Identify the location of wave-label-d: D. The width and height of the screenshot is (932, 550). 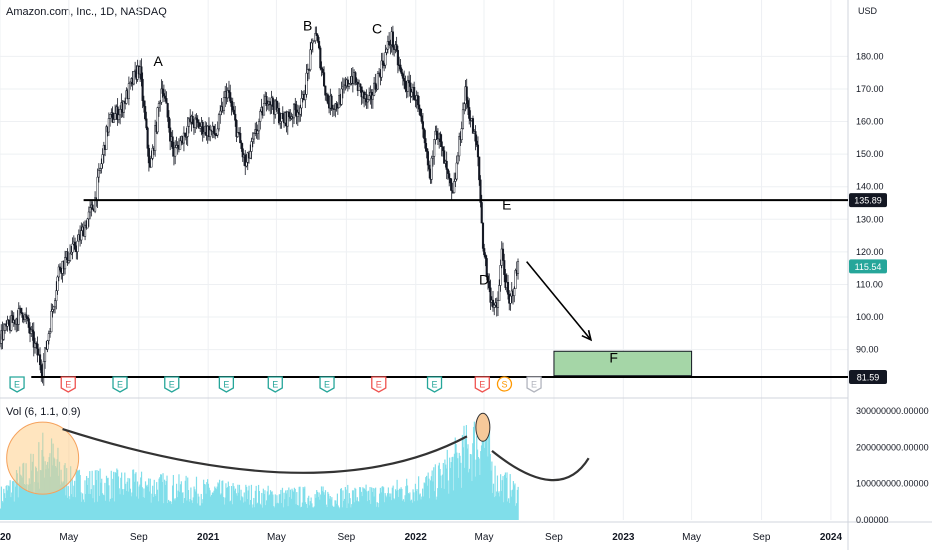
(484, 279).